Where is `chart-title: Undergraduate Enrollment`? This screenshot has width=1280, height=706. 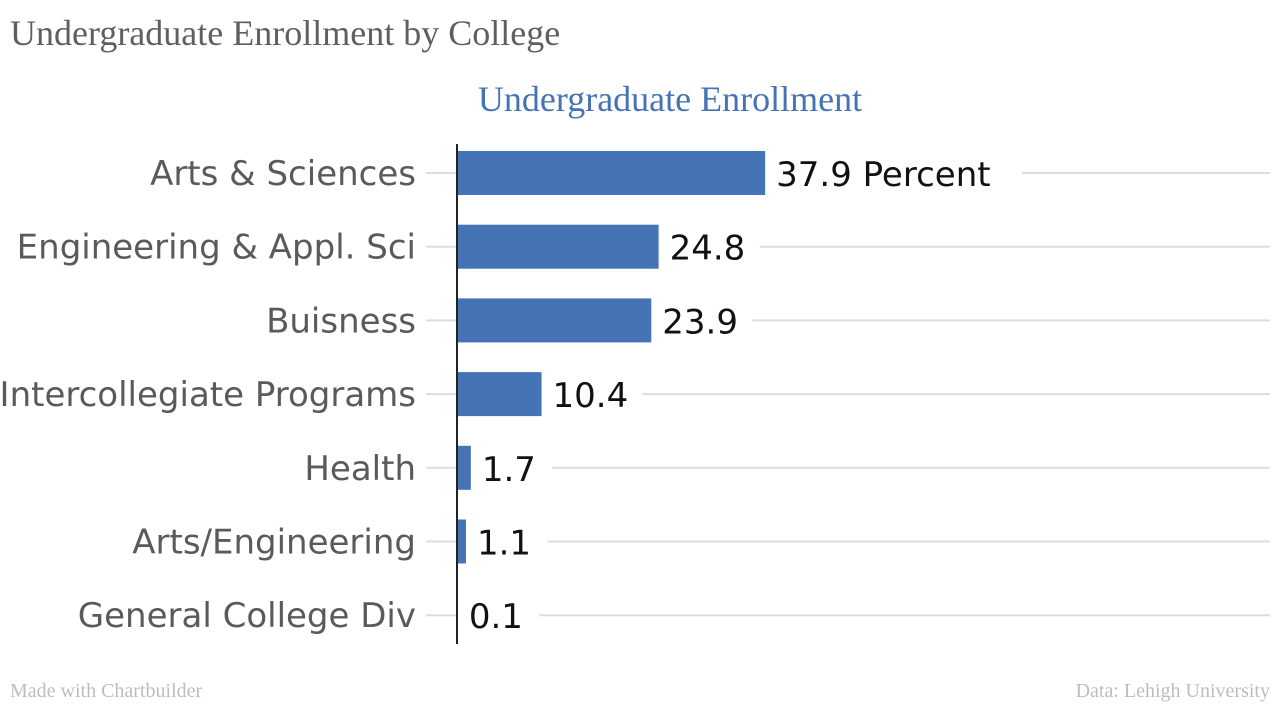
chart-title: Undergraduate Enrollment is located at coordinates (670, 99).